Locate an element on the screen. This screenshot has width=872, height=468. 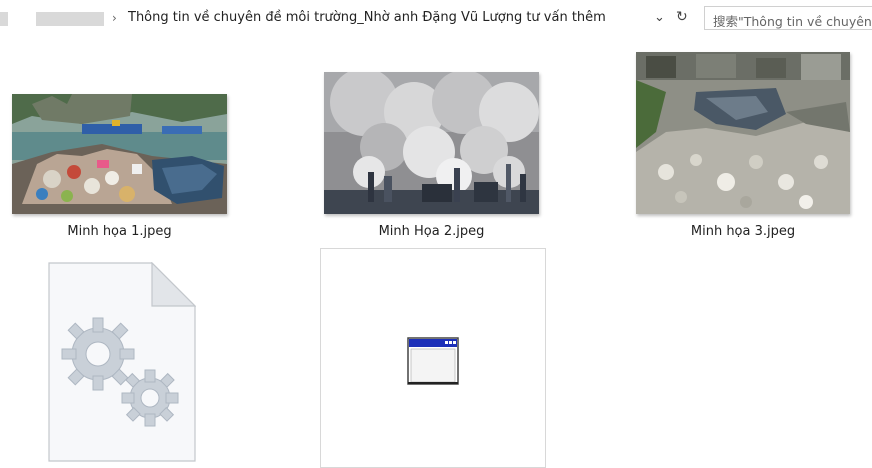
search-box: 搜索"Thông tin về chuyên is located at coordinates (788, 18).